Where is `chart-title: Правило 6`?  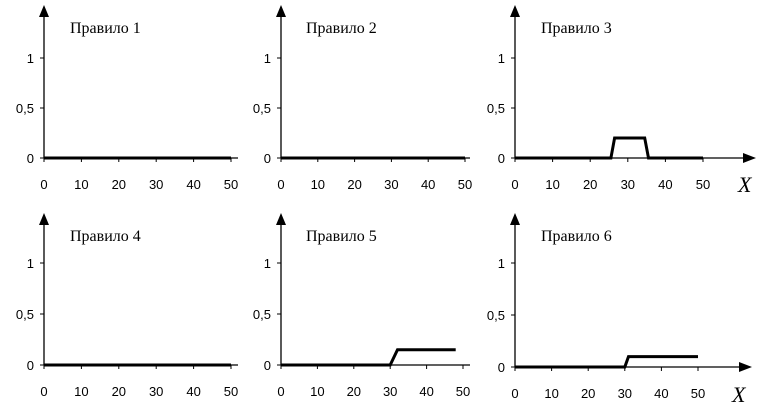 chart-title: Правило 6 is located at coordinates (576, 236).